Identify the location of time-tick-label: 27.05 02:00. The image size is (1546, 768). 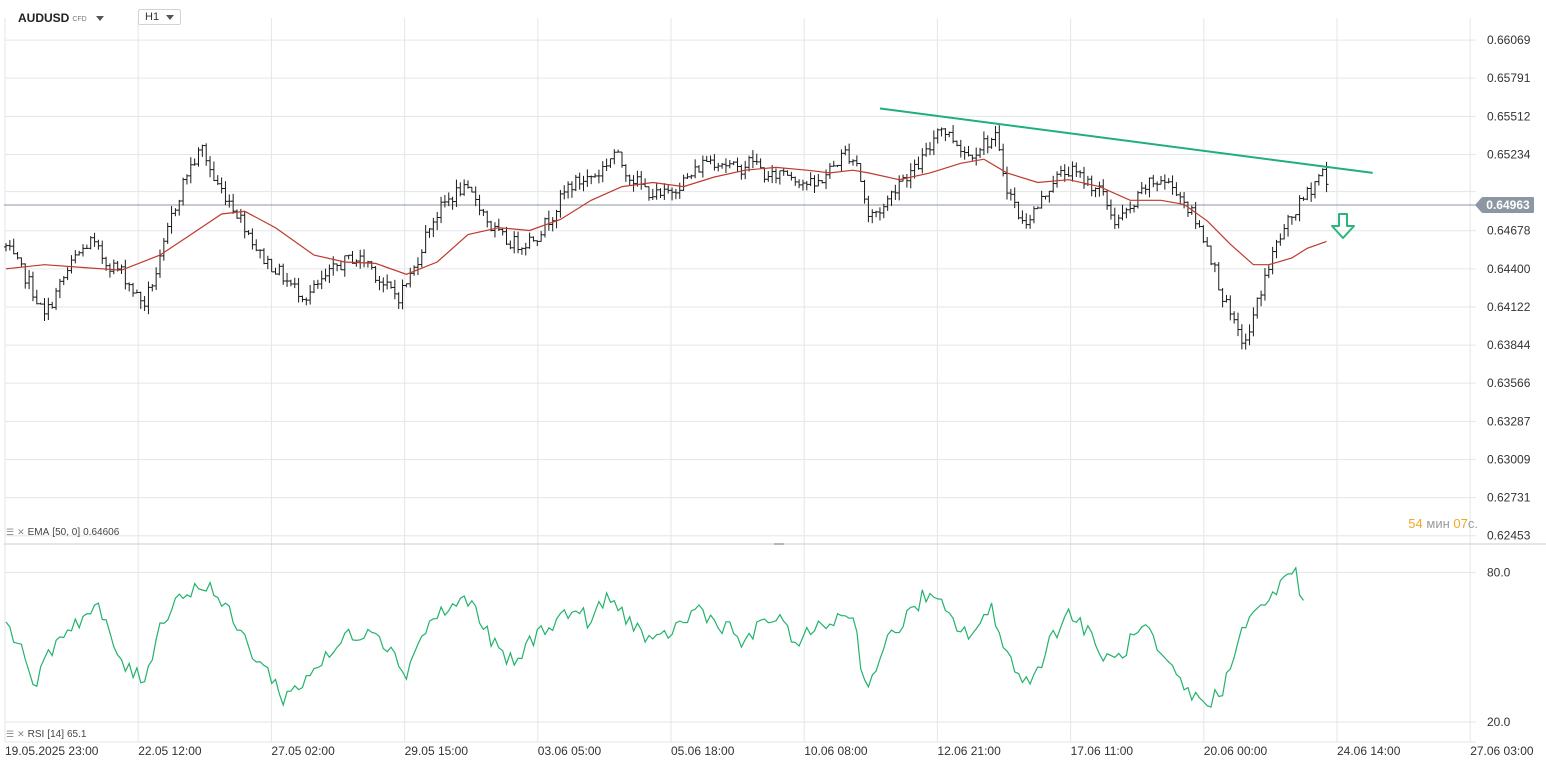
(303, 751).